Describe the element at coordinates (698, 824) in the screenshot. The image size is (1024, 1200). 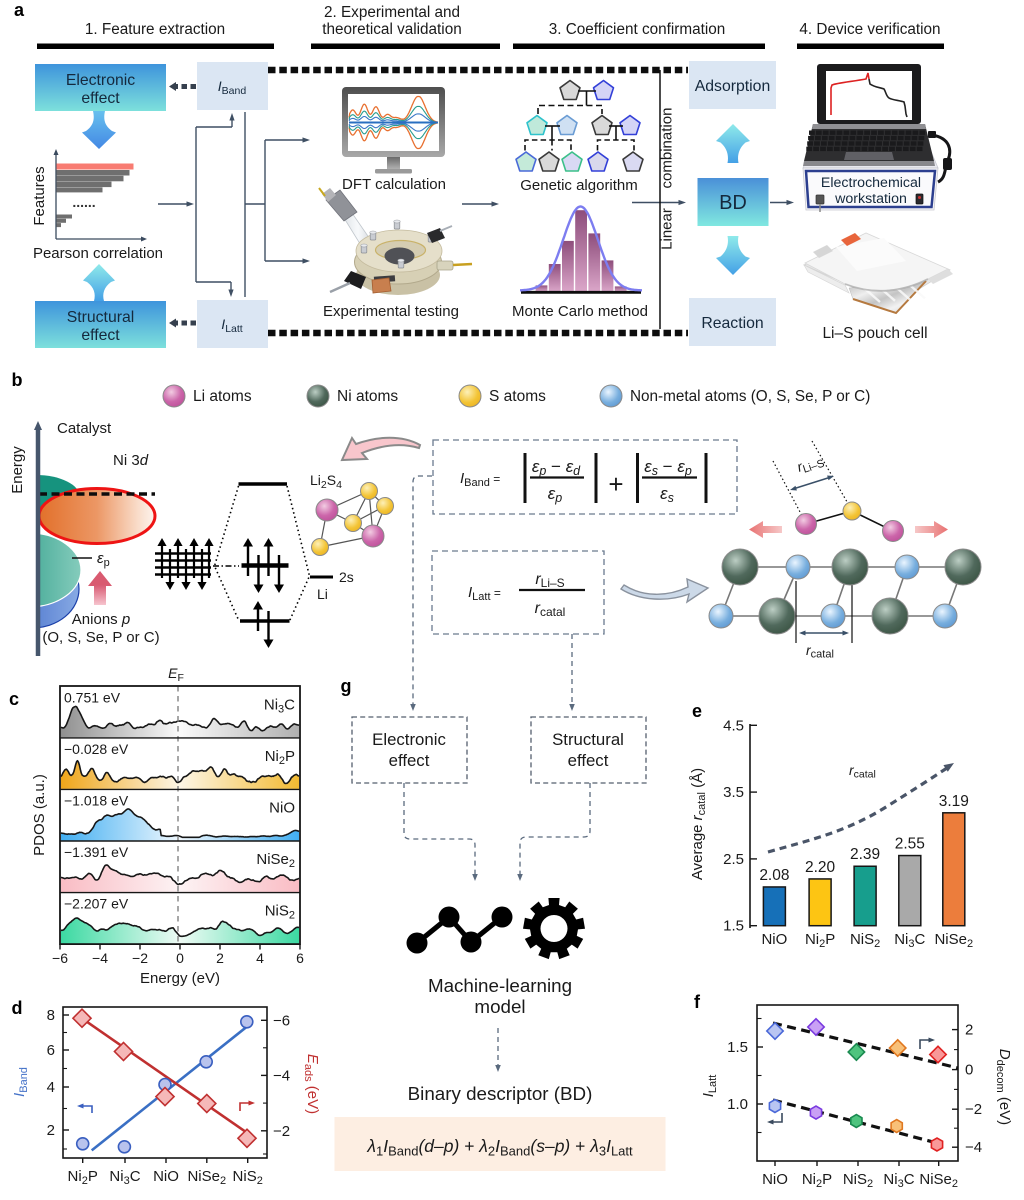
I see `svg-text: Average rcatal (Å)` at that location.